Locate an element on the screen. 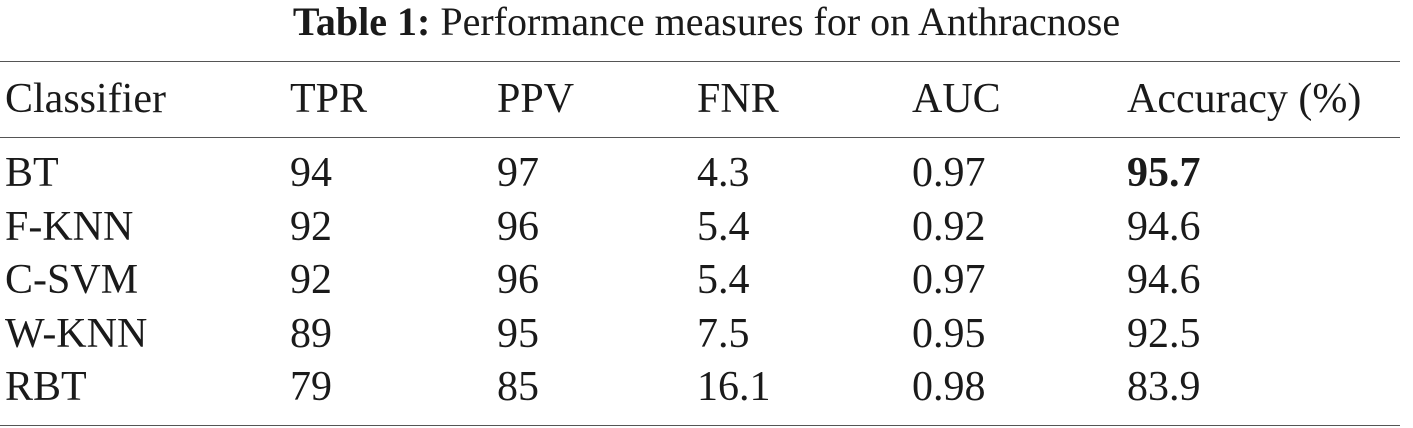 This screenshot has width=1413, height=428. table-cell: 94 is located at coordinates (311, 173).